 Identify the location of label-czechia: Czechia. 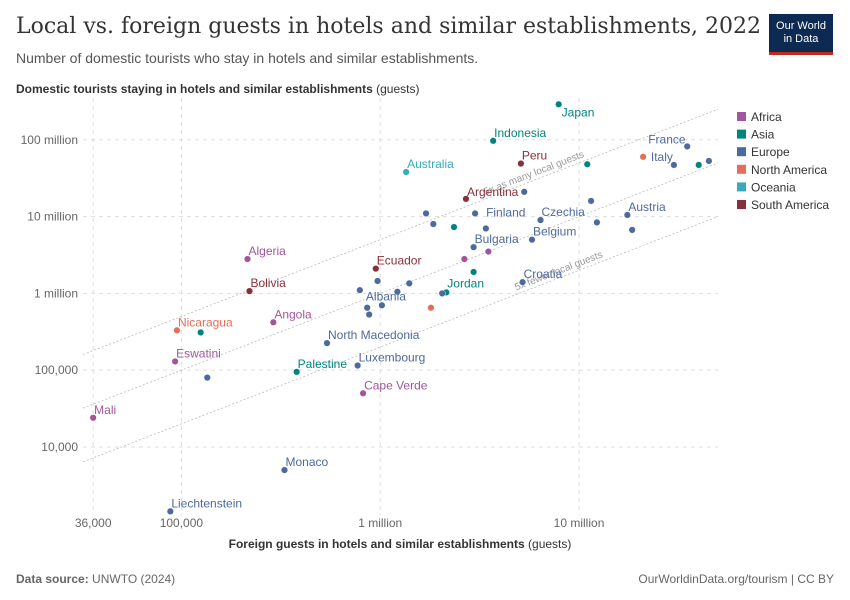
(563, 212).